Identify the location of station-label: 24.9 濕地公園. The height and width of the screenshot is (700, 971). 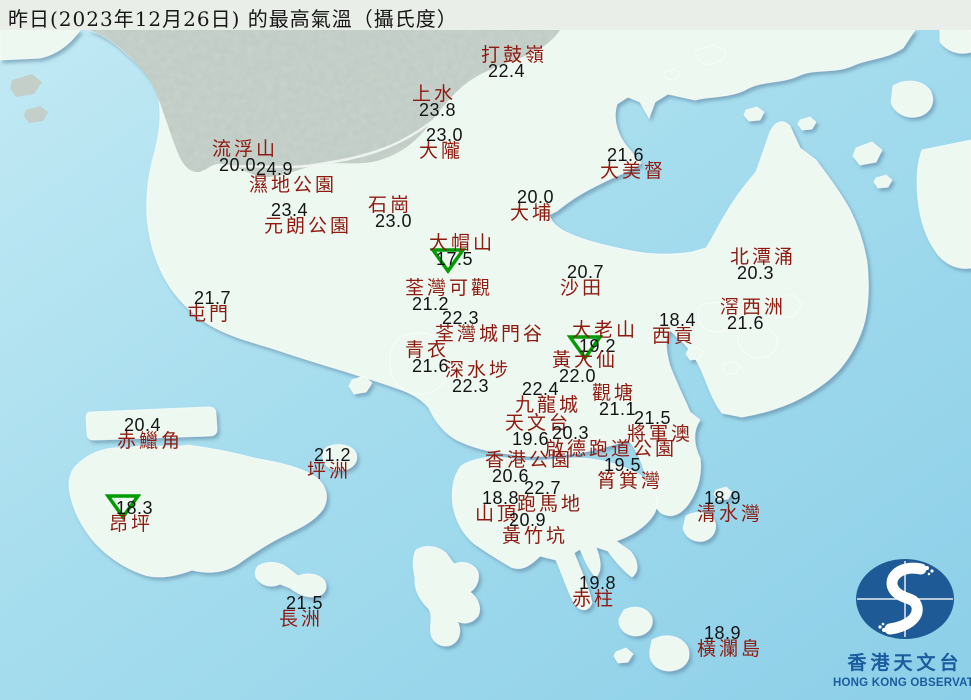
(293, 177).